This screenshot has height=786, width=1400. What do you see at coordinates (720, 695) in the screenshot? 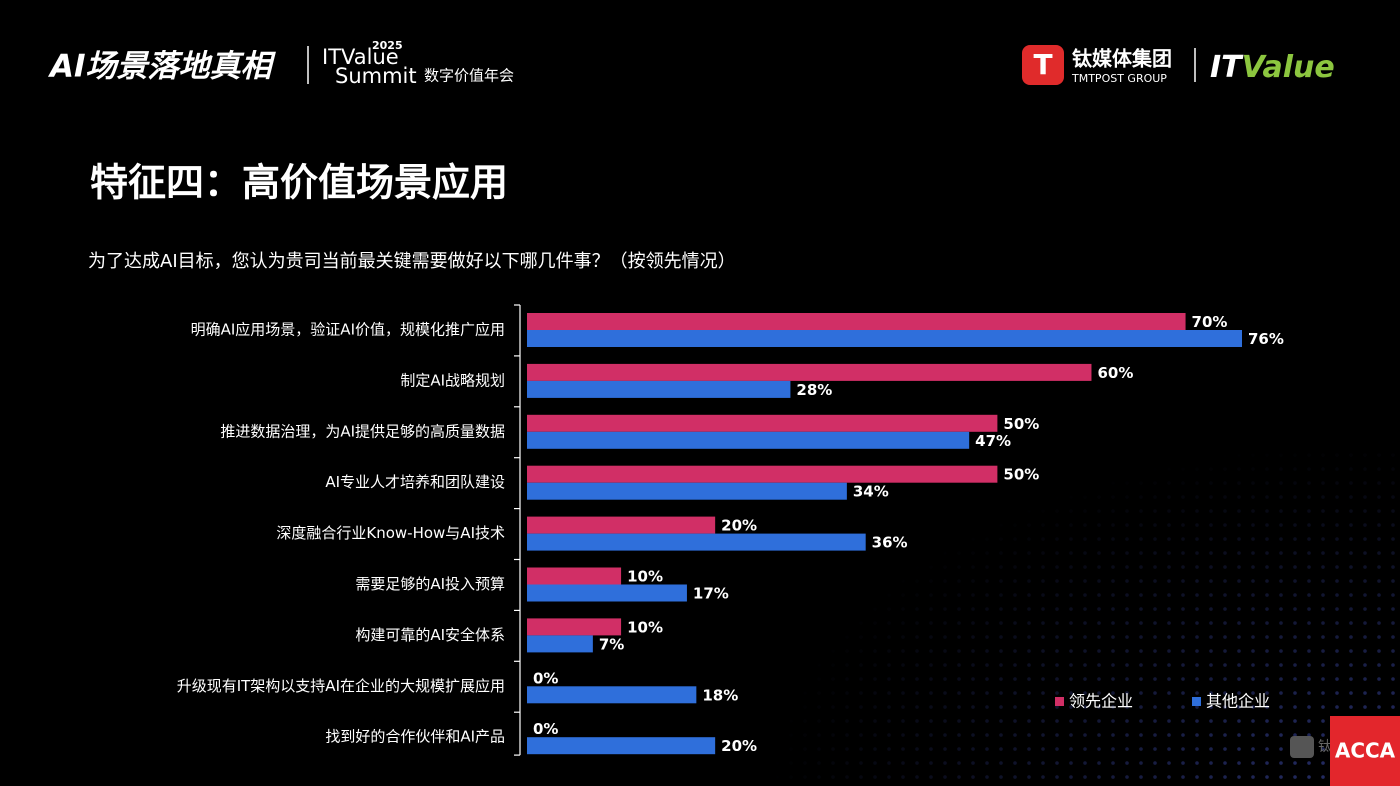
I see `value-label: 18%` at bounding box center [720, 695].